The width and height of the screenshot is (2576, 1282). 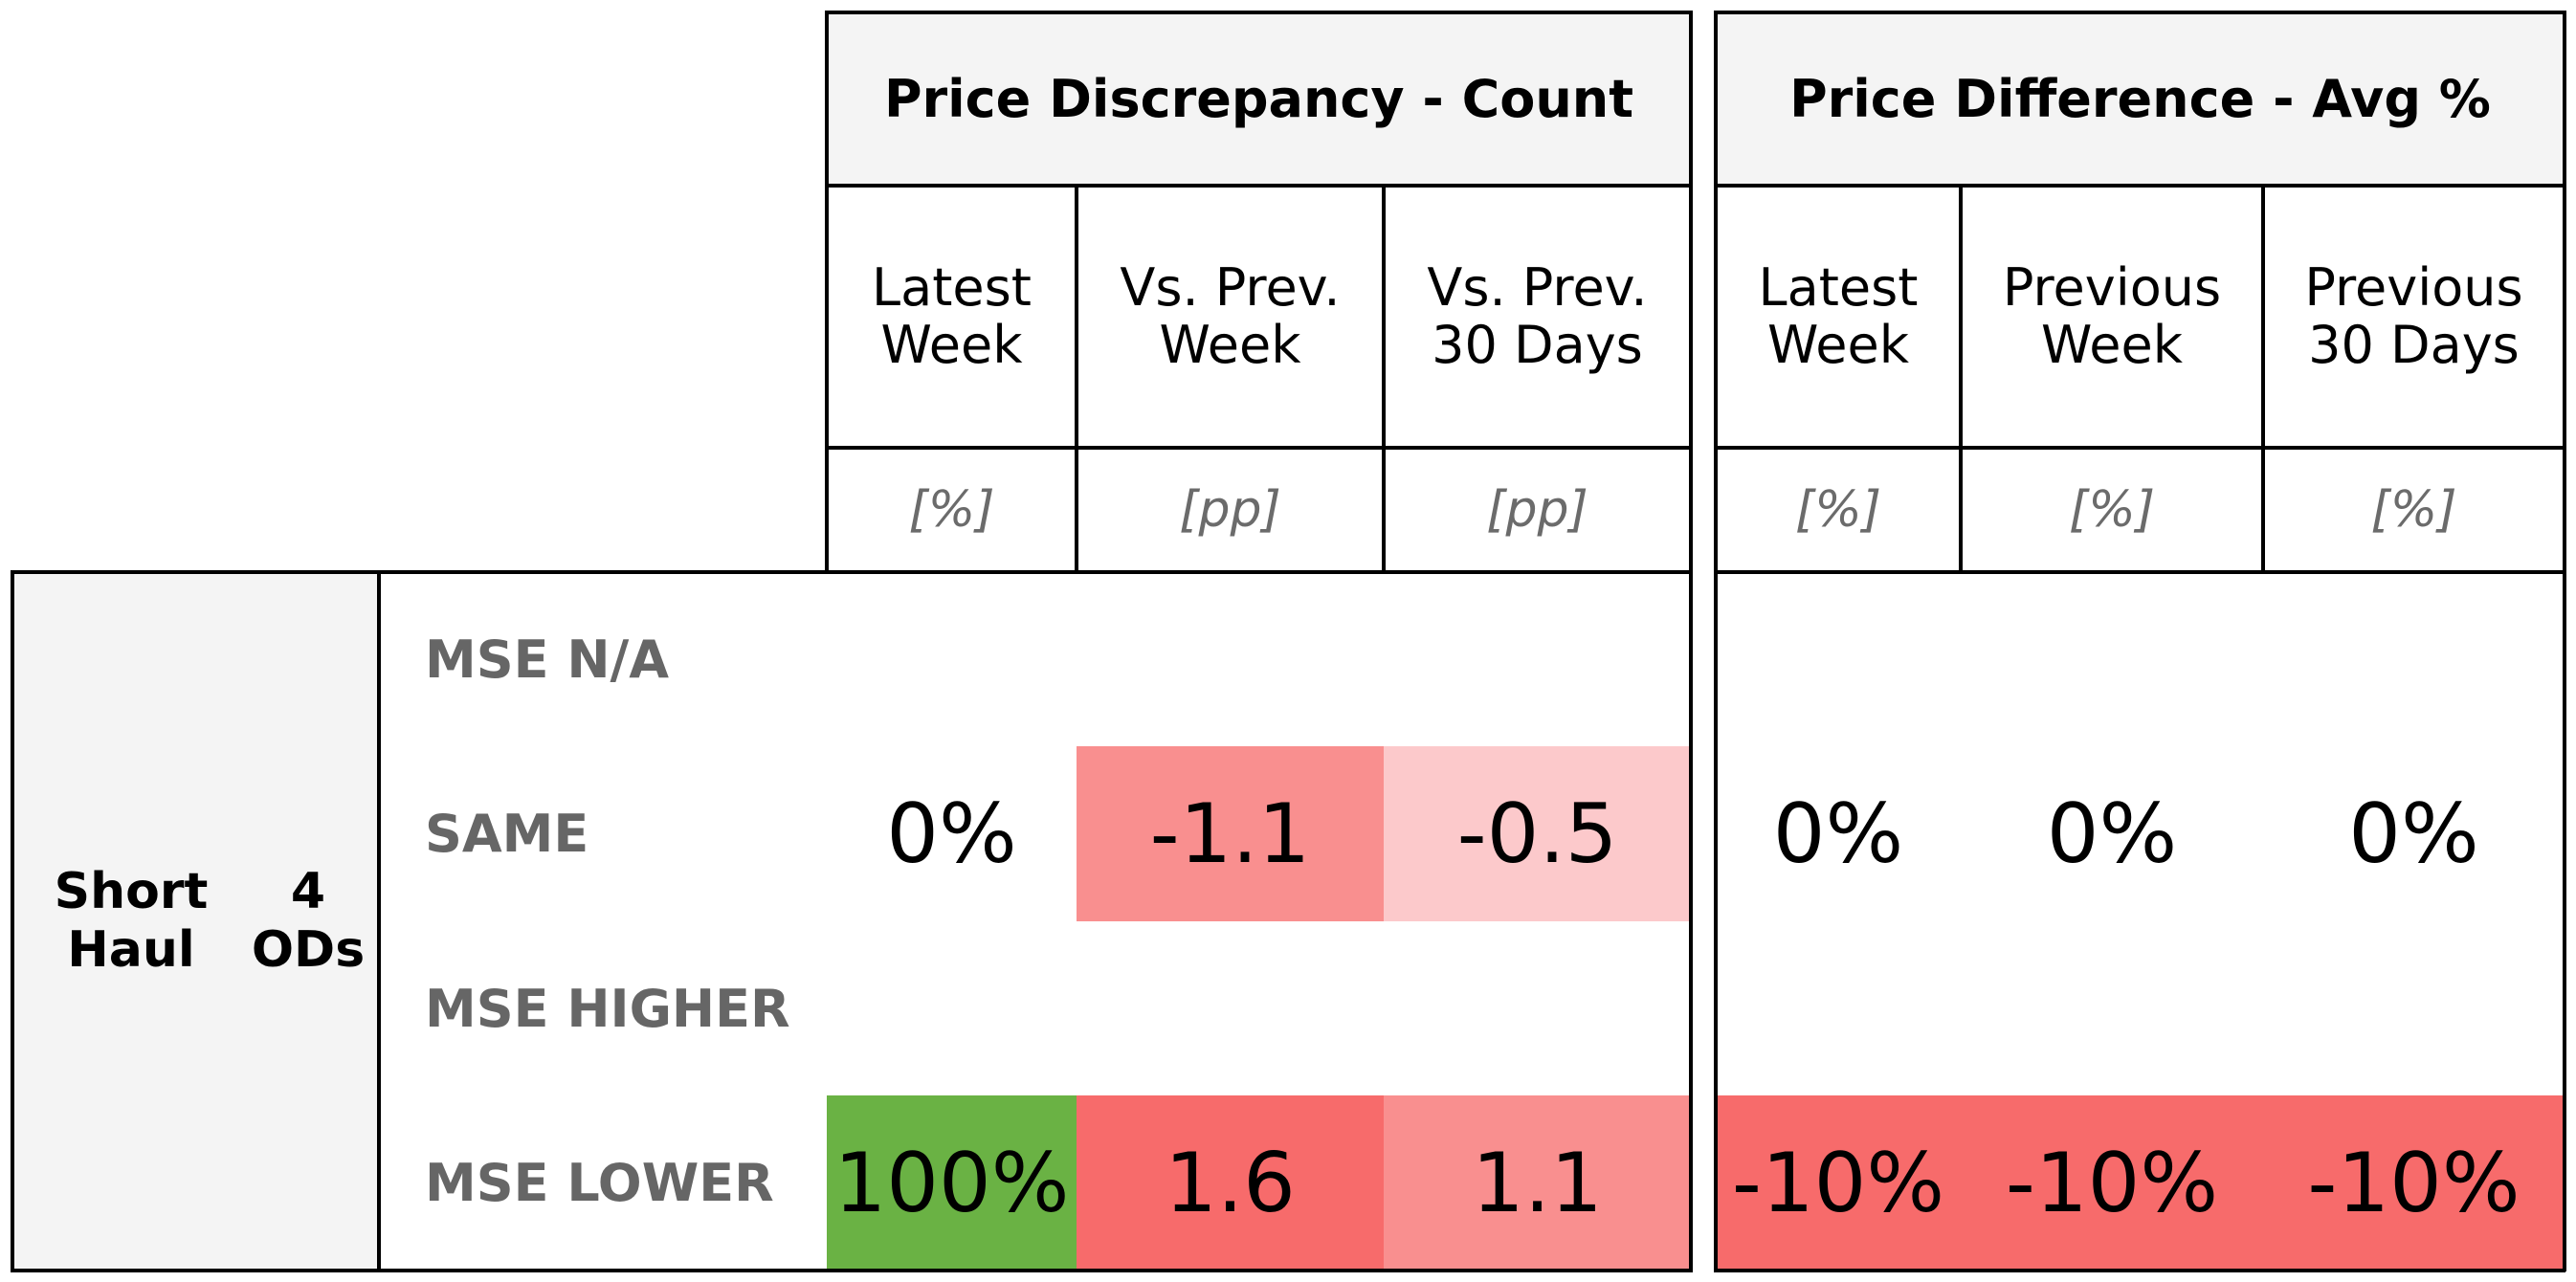 What do you see at coordinates (131, 891) in the screenshot?
I see `group-haul-line1: Short` at bounding box center [131, 891].